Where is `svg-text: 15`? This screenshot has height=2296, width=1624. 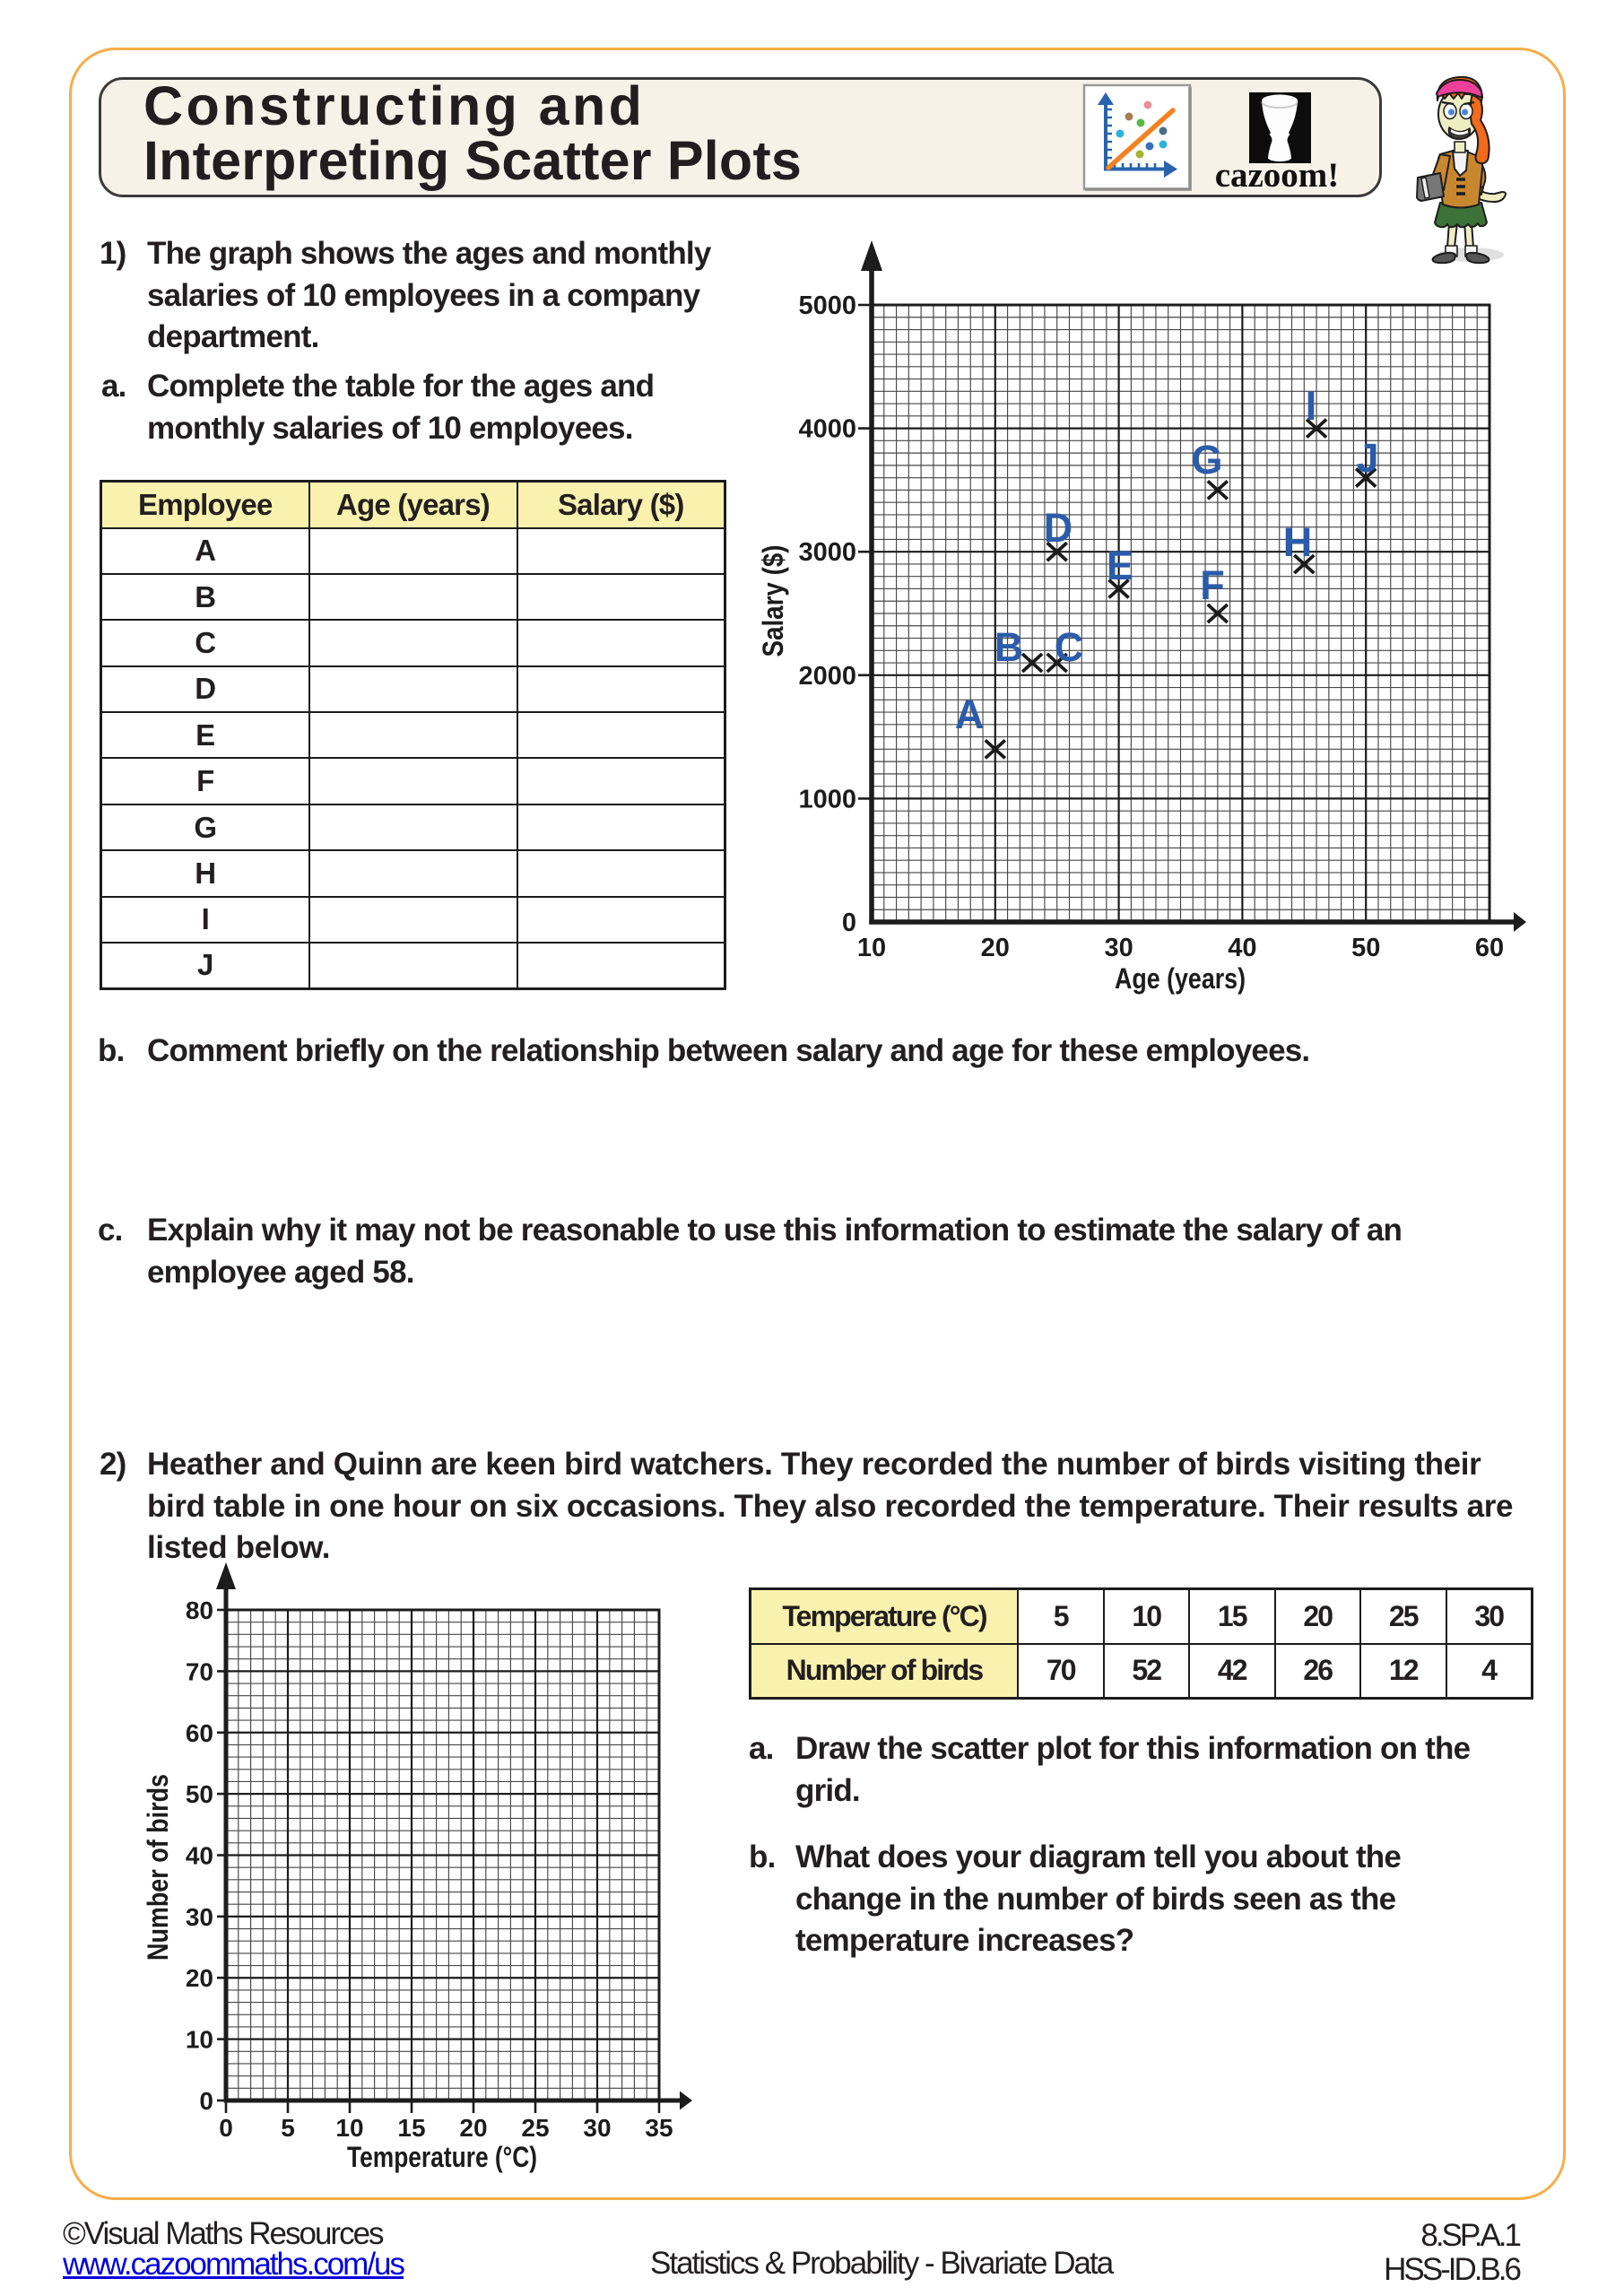 svg-text: 15 is located at coordinates (411, 2128).